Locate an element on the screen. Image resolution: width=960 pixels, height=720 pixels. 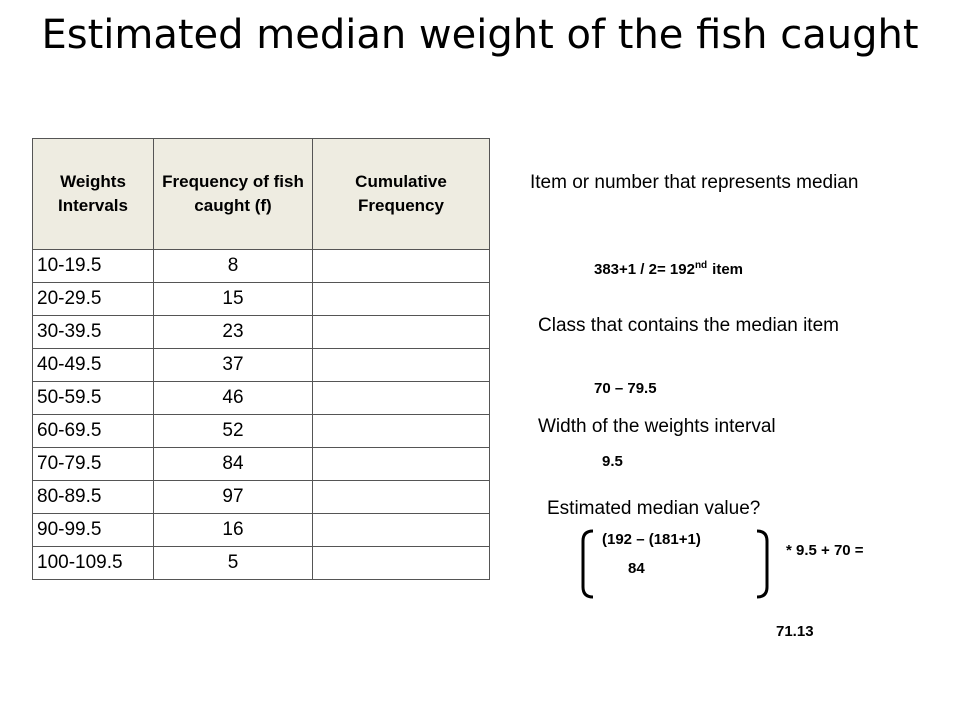
table-row: 40-49.5 37 is located at coordinates (261, 365).